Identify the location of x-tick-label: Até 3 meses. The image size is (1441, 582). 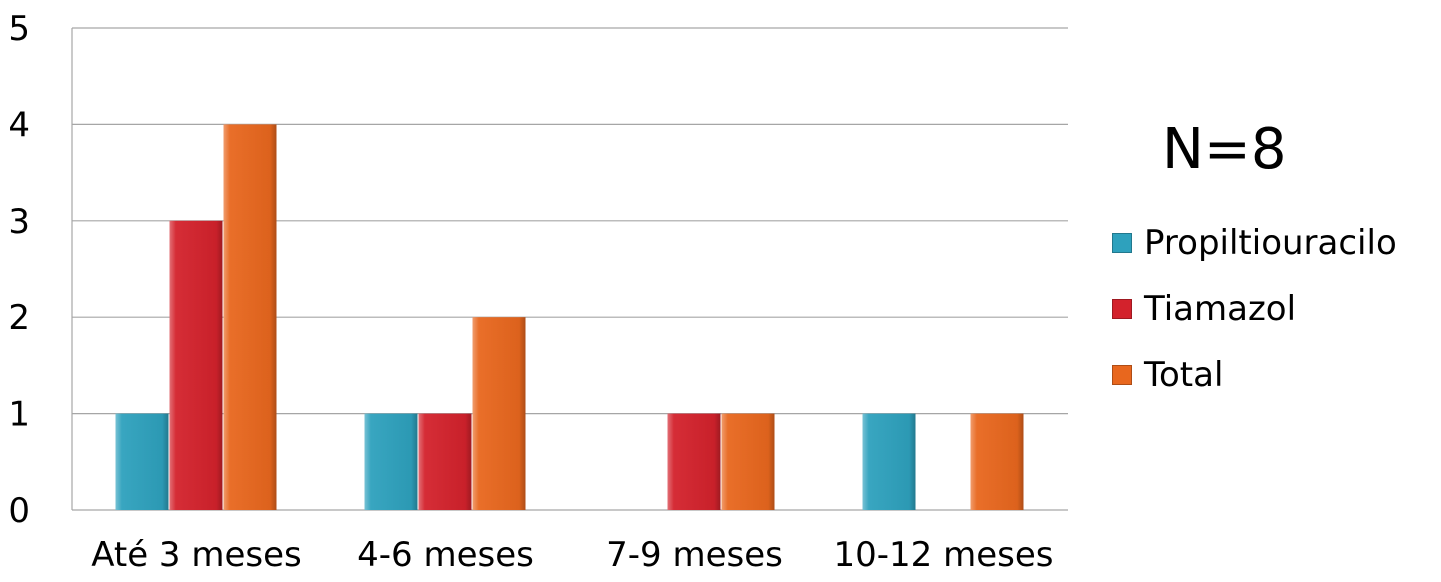
(196, 555).